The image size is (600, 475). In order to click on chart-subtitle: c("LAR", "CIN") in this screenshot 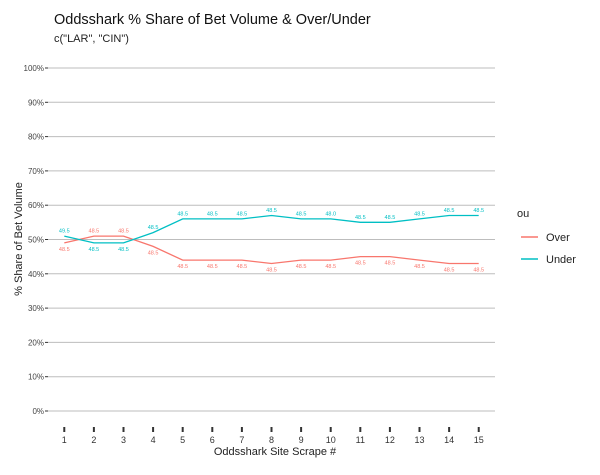, I will do `click(91, 39)`.